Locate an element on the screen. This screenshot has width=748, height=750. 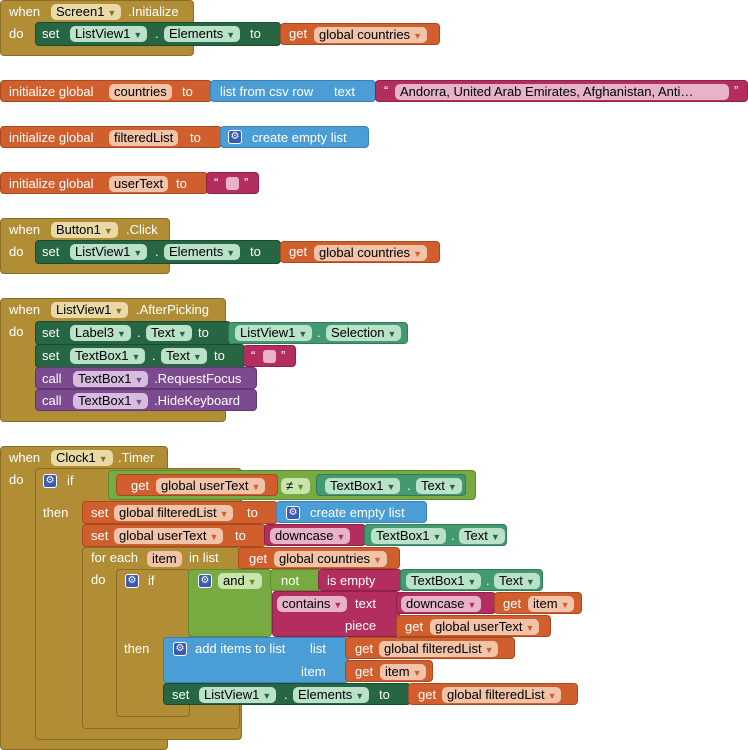
selection-property-dropdown: Selection ▼ is located at coordinates (364, 333).